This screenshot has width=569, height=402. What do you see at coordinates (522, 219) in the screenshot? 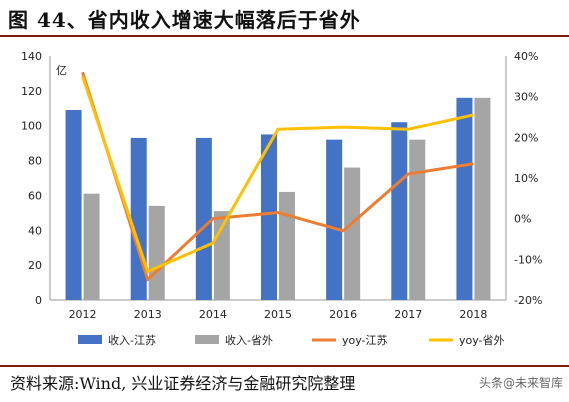
I see `y-right-tick-label: 0%` at bounding box center [522, 219].